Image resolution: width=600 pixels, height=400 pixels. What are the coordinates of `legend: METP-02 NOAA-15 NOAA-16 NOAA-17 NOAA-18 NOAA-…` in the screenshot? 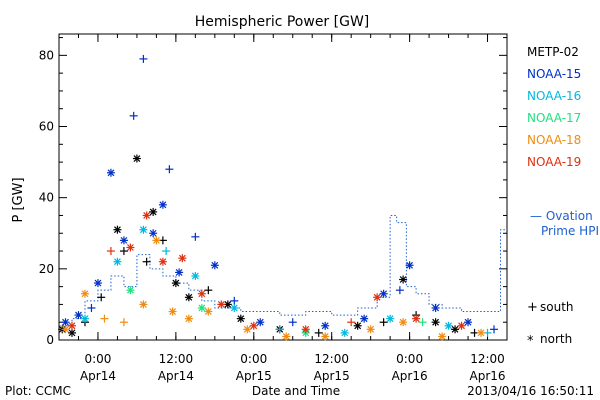 It's located at (554, 107).